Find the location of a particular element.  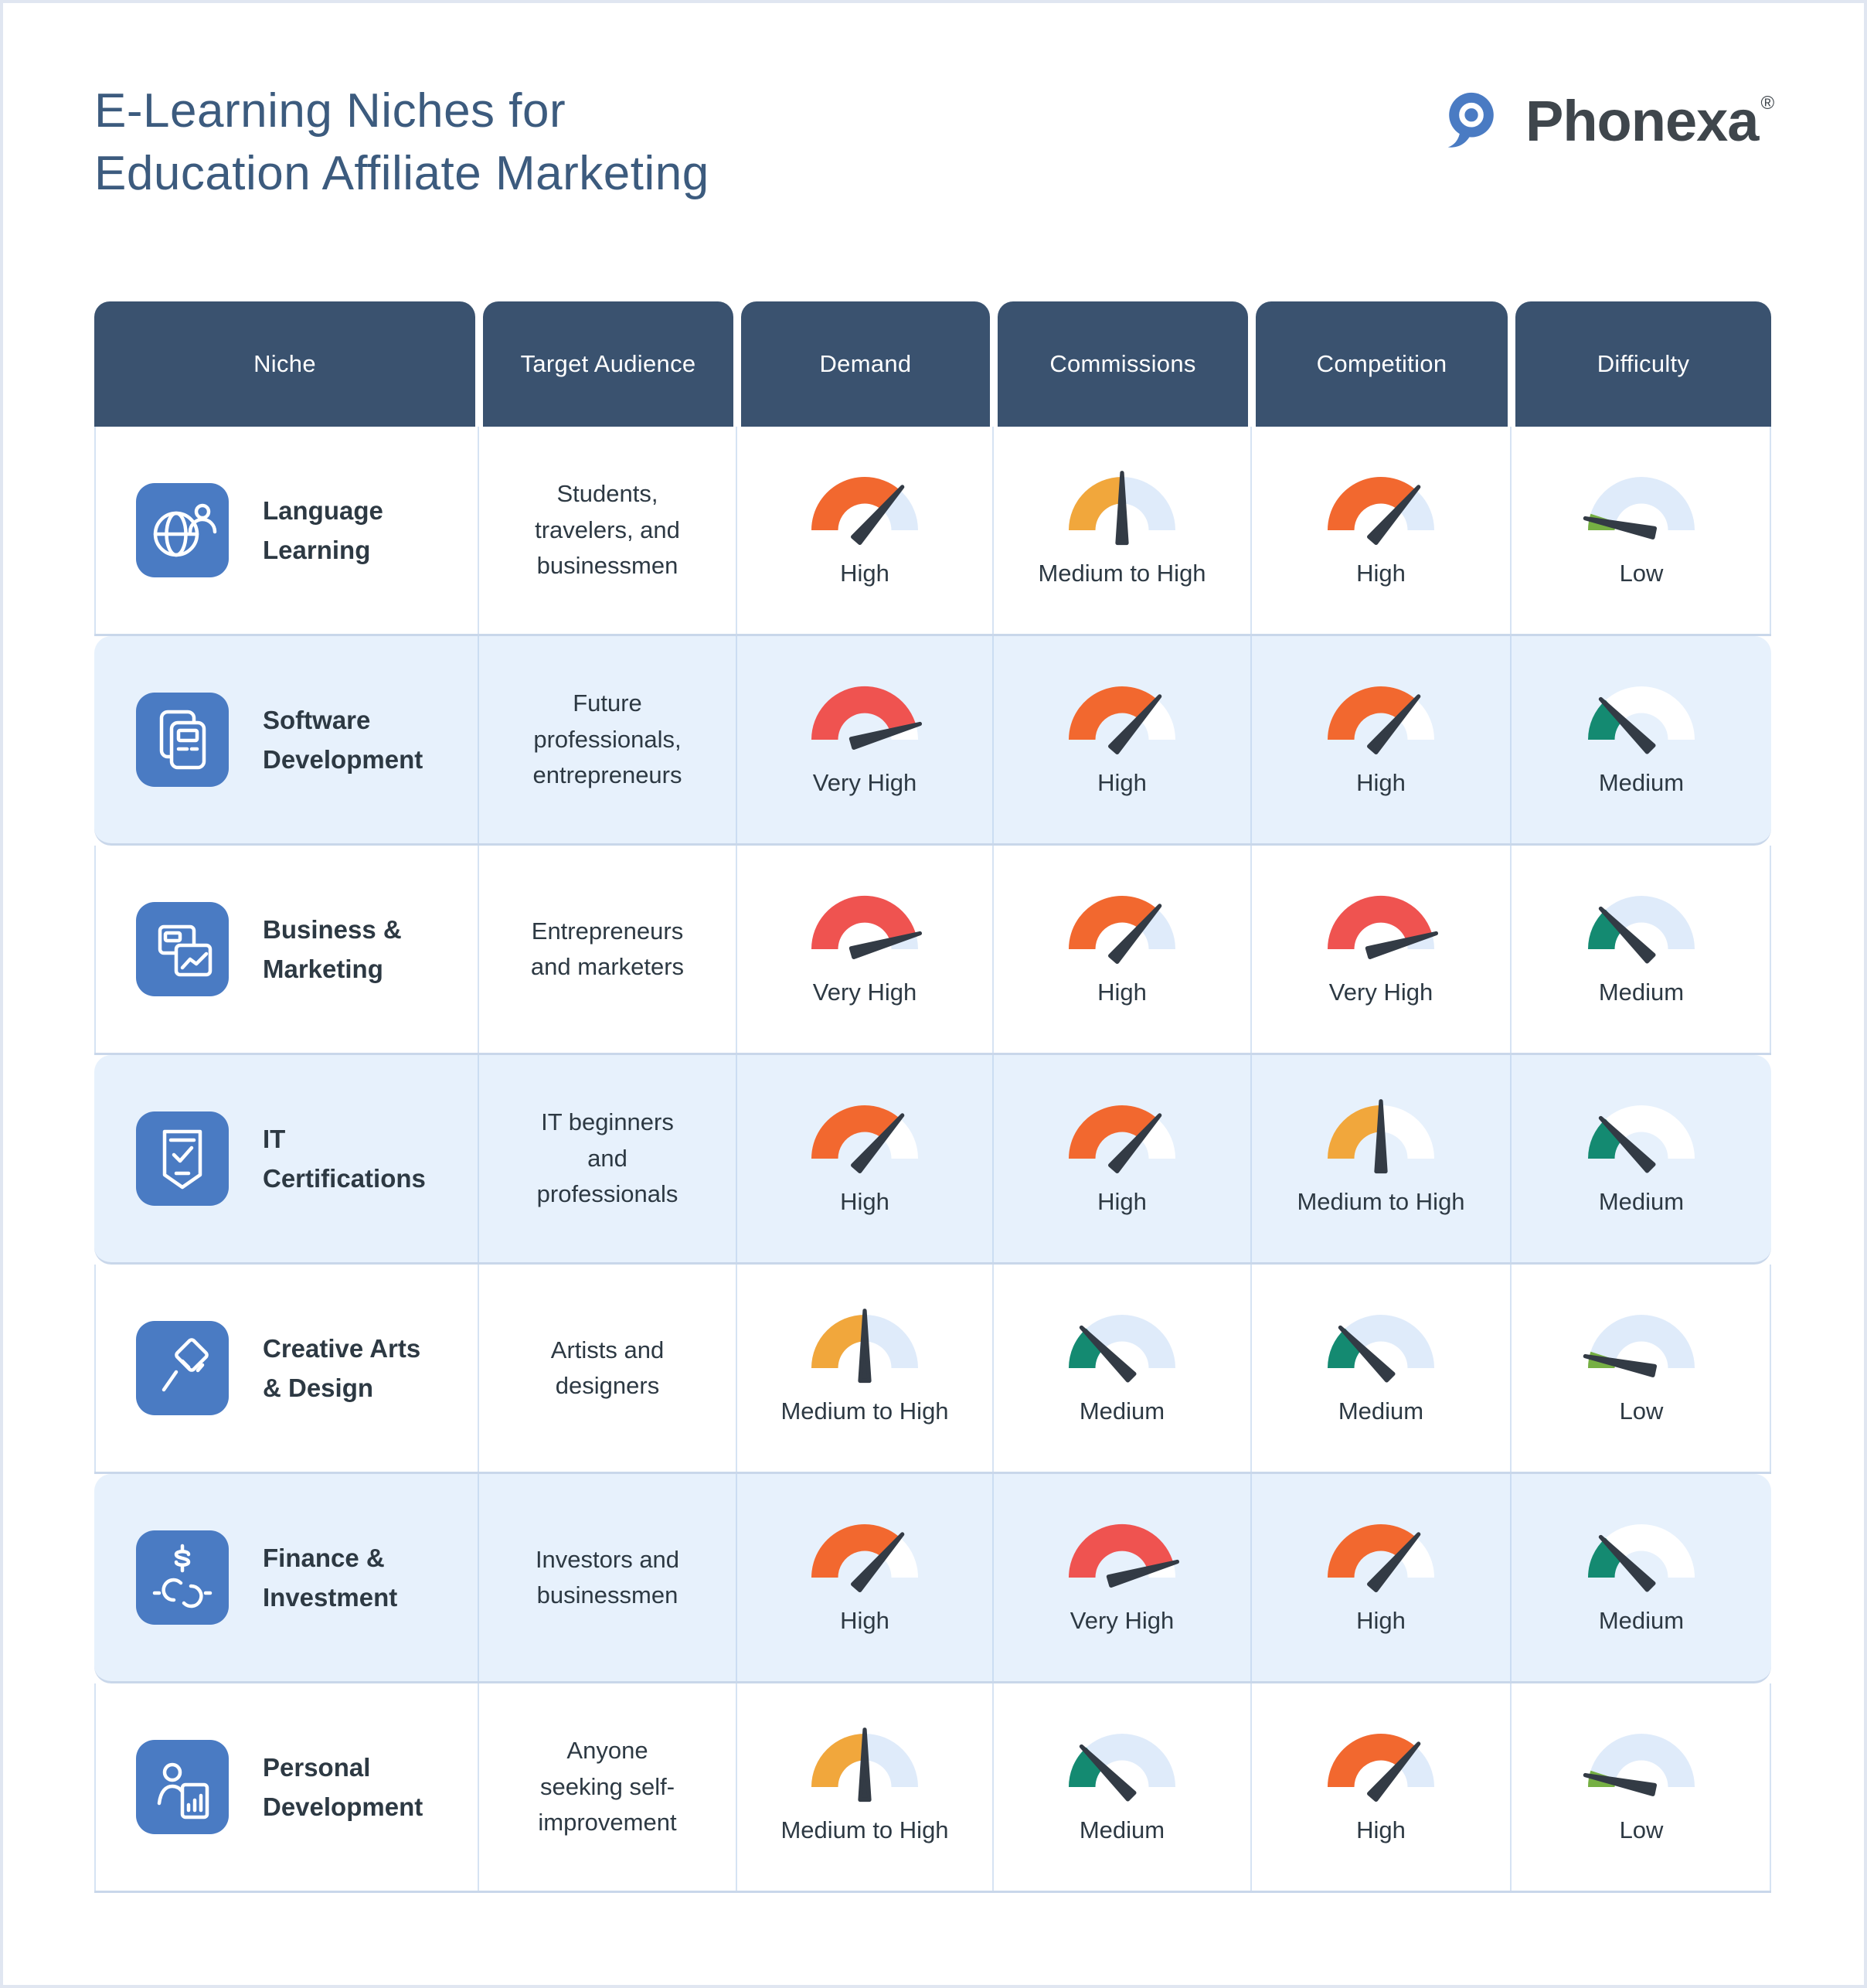

paintbrush-icon is located at coordinates (182, 1368).